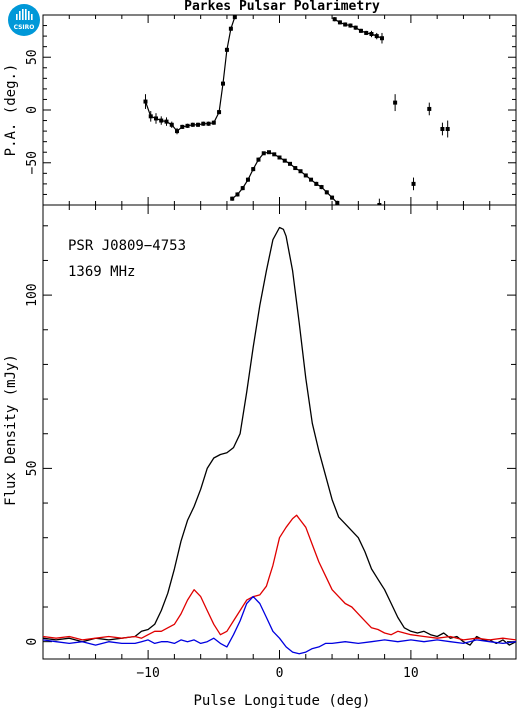  What do you see at coordinates (11, 430) in the screenshot?
I see `flux-ylabel: Flux Density (mJy)` at bounding box center [11, 430].